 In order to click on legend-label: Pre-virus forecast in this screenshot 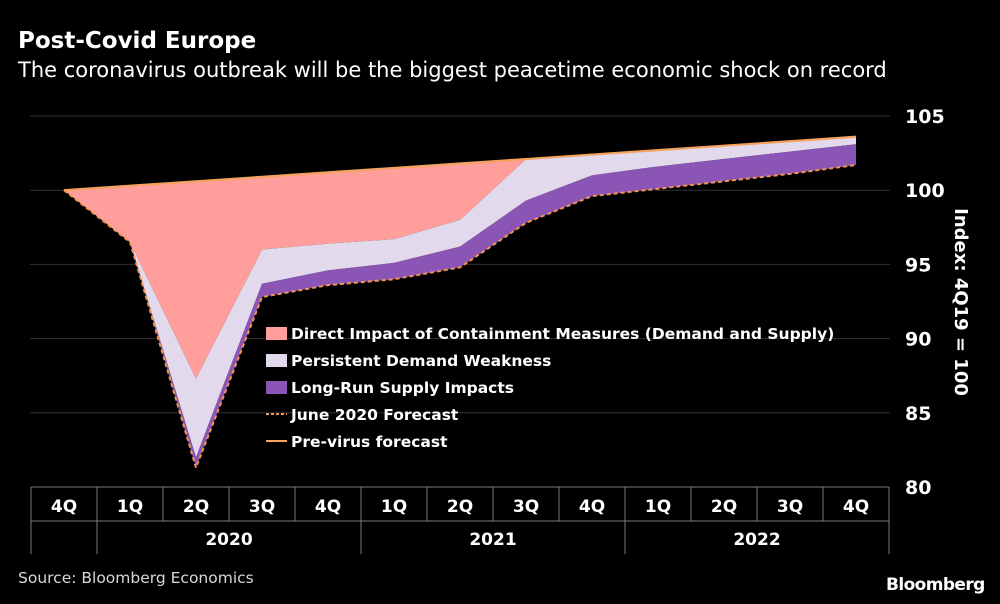, I will do `click(369, 442)`.